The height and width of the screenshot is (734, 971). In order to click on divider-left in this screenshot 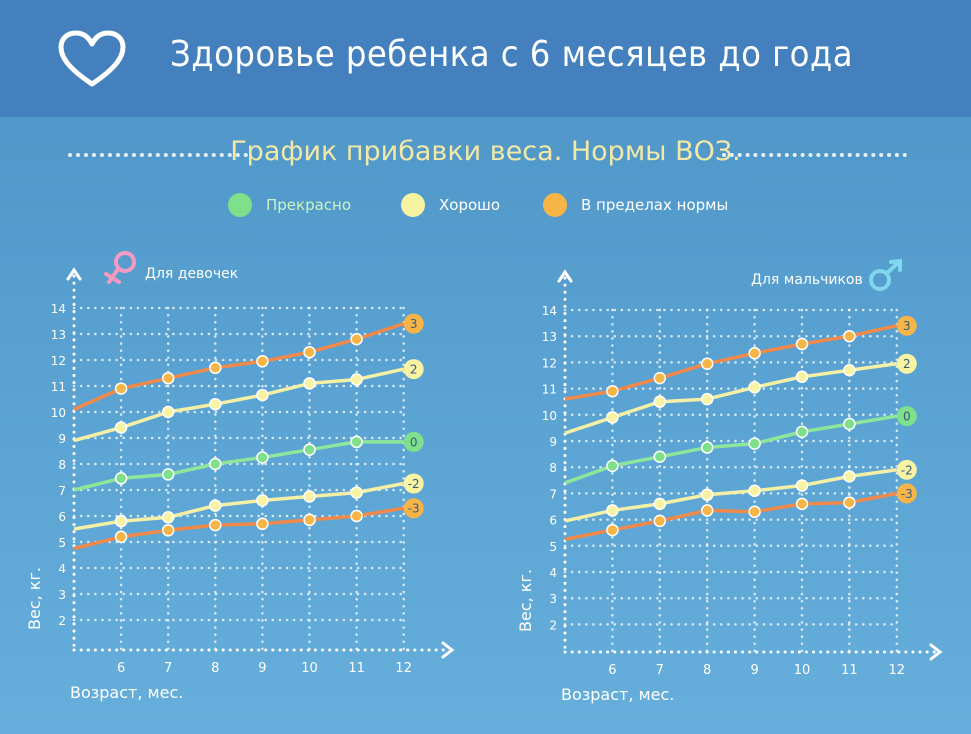, I will do `click(158, 157)`.